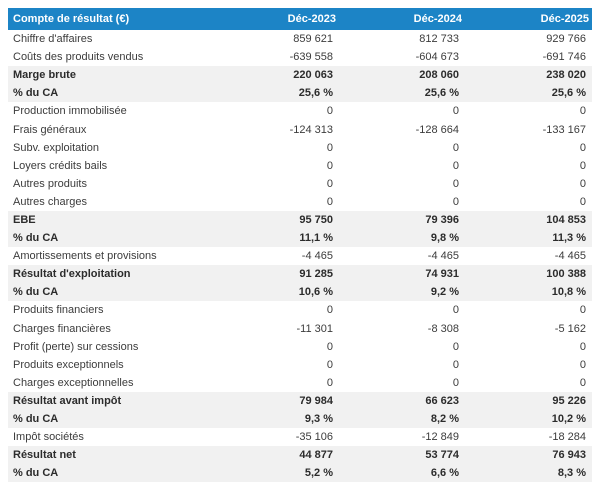 This screenshot has height=496, width=600. What do you see at coordinates (276, 292) in the screenshot?
I see `cell-value: 10,6 %` at bounding box center [276, 292].